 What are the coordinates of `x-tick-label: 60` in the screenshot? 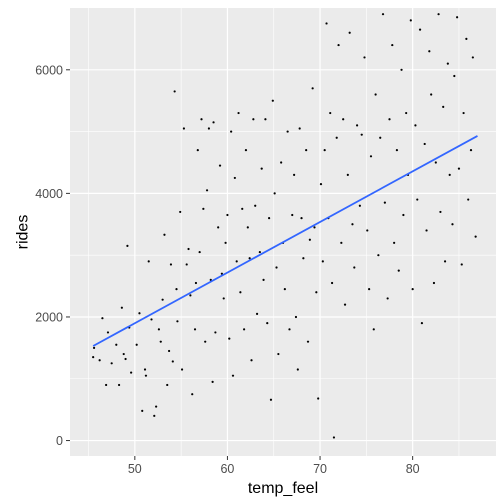 It's located at (227, 469).